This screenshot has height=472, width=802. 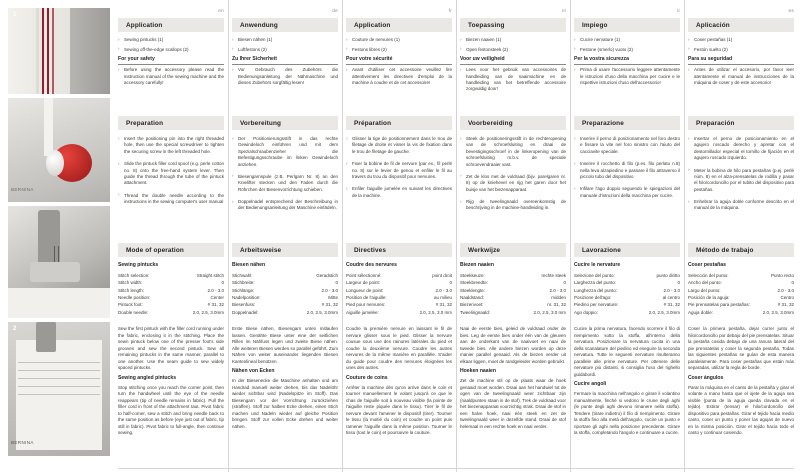 What do you see at coordinates (472, 305) in the screenshot?
I see `spec-label: Biezenvoet:` at bounding box center [472, 305].